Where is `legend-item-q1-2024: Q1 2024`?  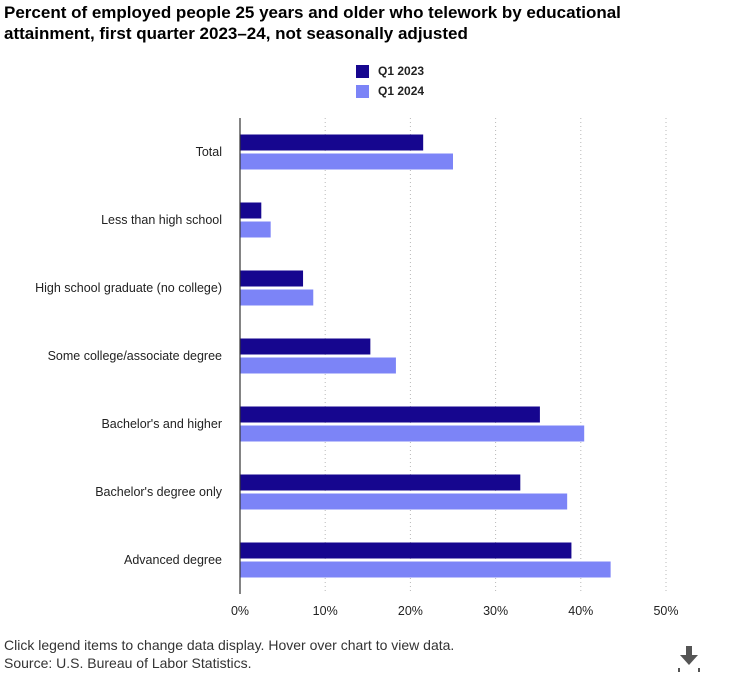
legend-item-q1-2024: Q1 2024 is located at coordinates (390, 91).